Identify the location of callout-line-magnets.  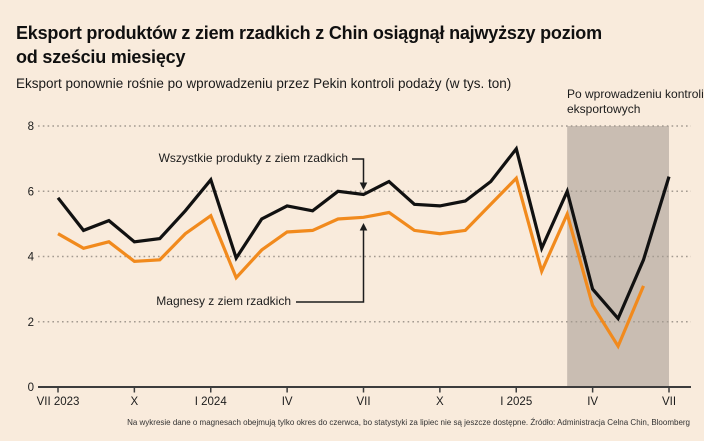
(330, 266).